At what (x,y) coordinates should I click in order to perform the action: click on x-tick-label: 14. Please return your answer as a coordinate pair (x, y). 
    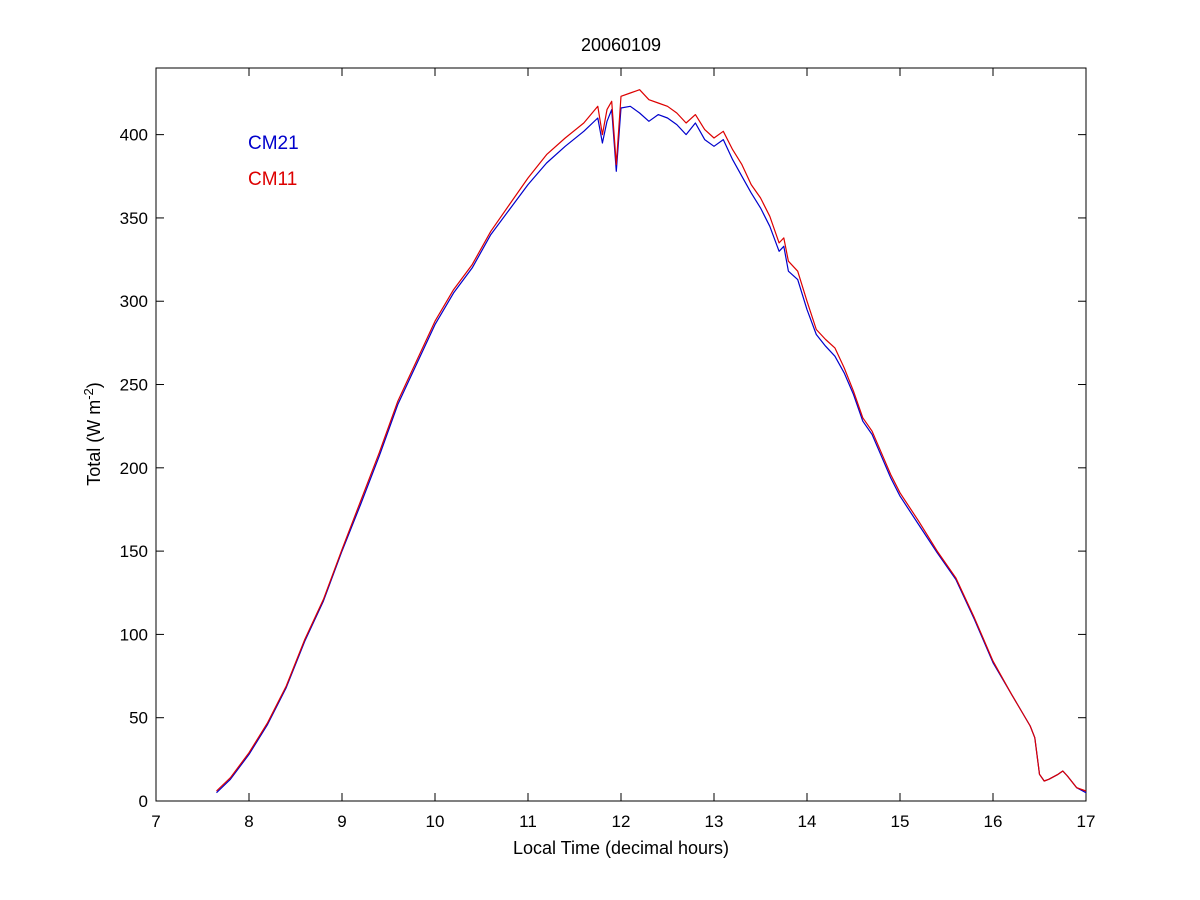
    Looking at the image, I should click on (807, 821).